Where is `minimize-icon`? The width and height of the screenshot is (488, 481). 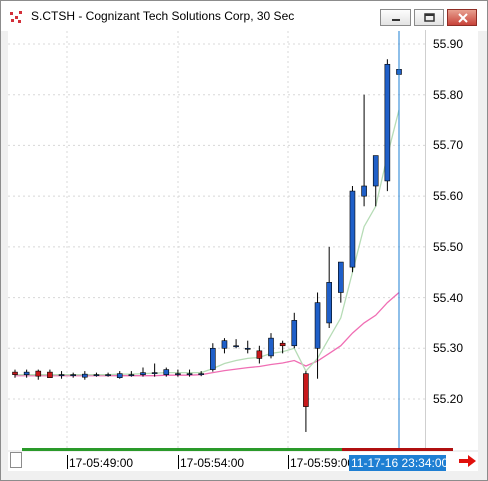 minimize-icon is located at coordinates (396, 20).